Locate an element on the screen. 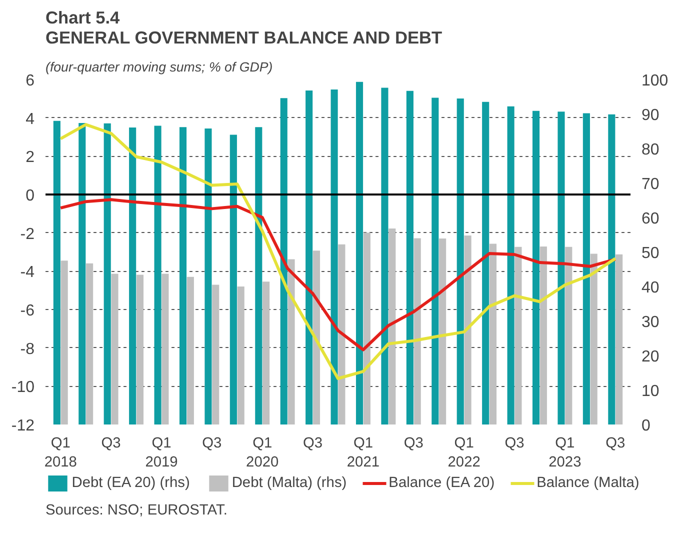 This screenshot has height=554, width=696. y2-tick-label: 80 is located at coordinates (651, 150).